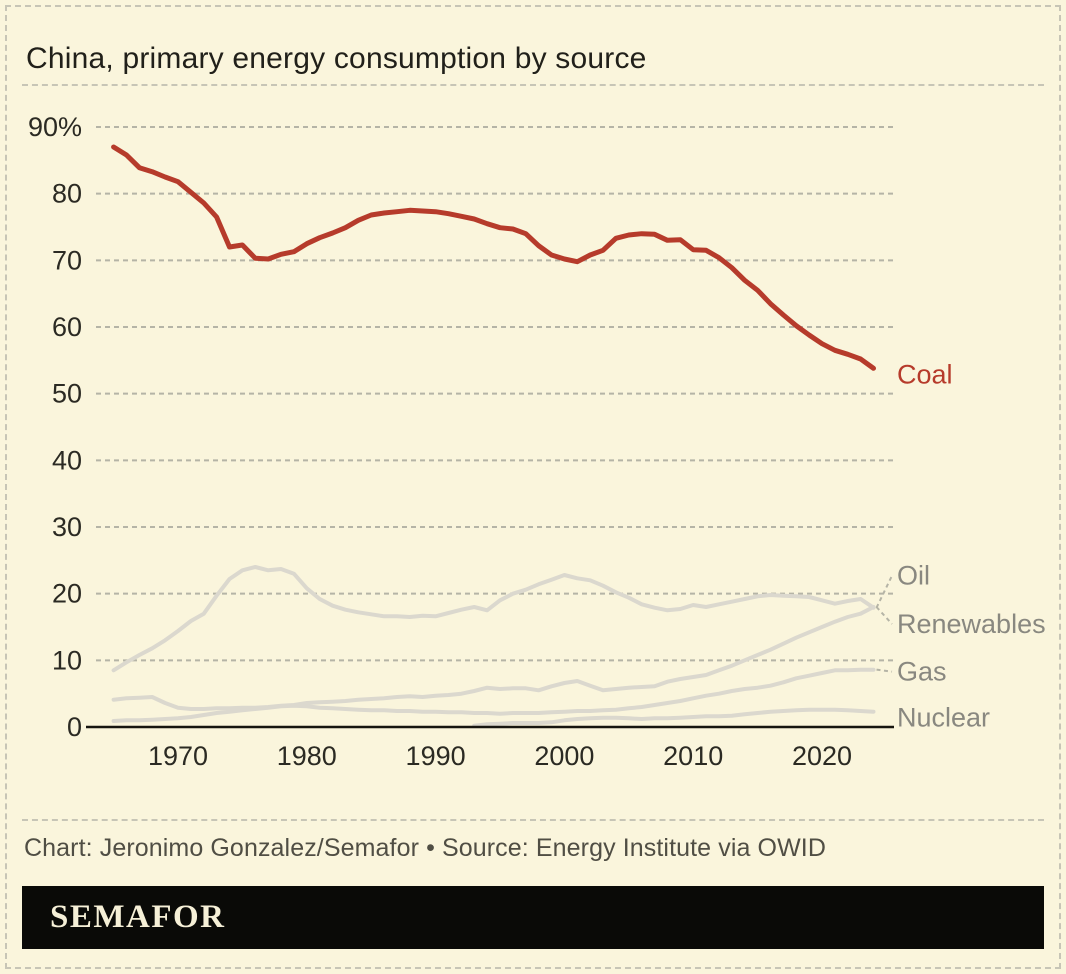 Image resolution: width=1066 pixels, height=974 pixels. Describe the element at coordinates (178, 756) in the screenshot. I see `x-tick-1970: 1970` at that location.